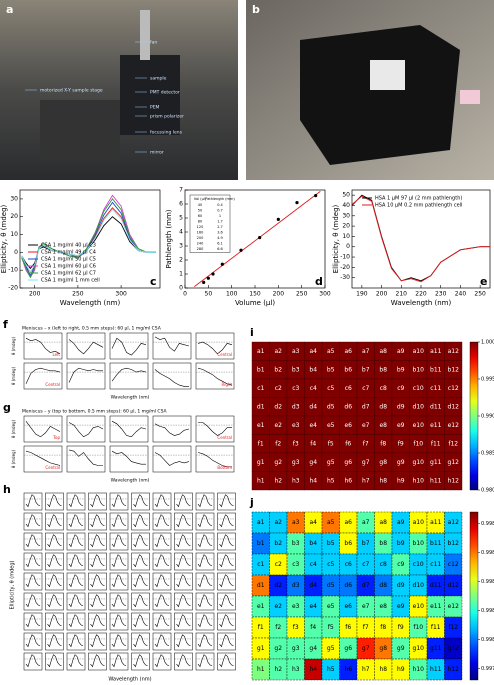  I want to click on cell-label: a10, so click(418, 351).